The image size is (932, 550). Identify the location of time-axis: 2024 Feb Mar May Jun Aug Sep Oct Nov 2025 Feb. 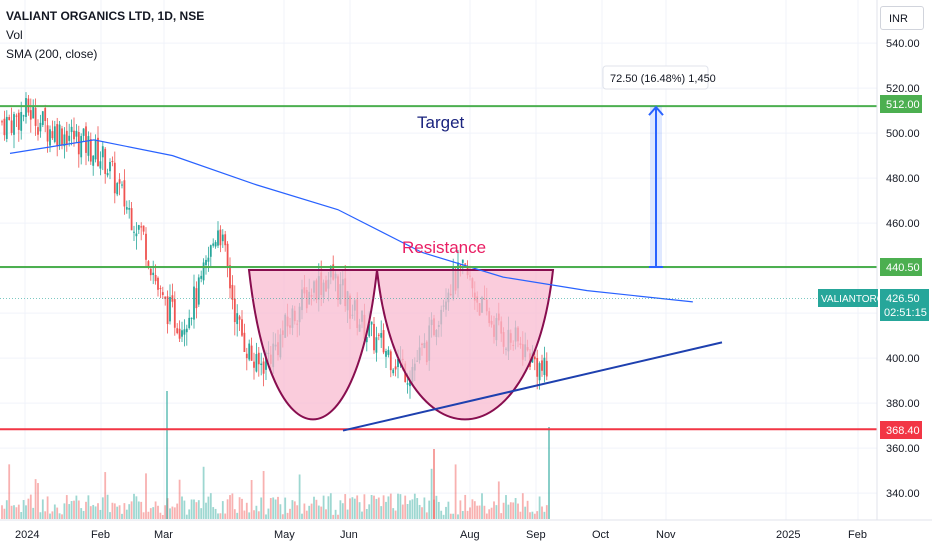
(441, 535).